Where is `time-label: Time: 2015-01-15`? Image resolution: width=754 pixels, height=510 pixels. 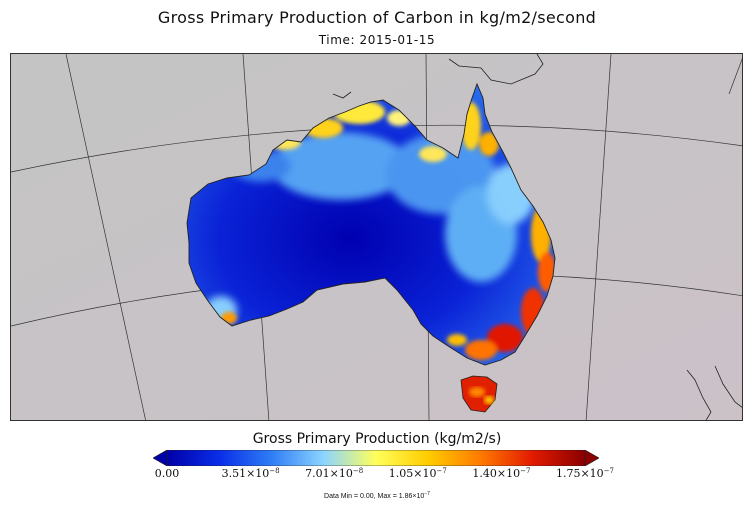 time-label: Time: 2015-01-15 is located at coordinates (377, 40).